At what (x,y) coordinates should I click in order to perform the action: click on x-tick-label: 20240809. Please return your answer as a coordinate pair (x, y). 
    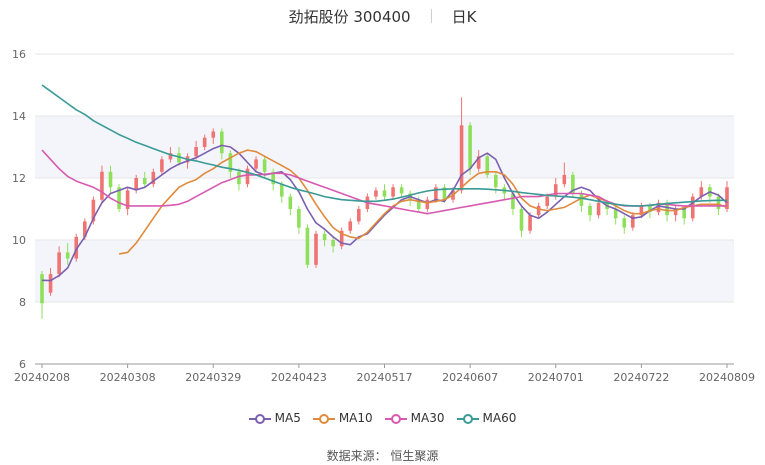
    Looking at the image, I should click on (727, 377).